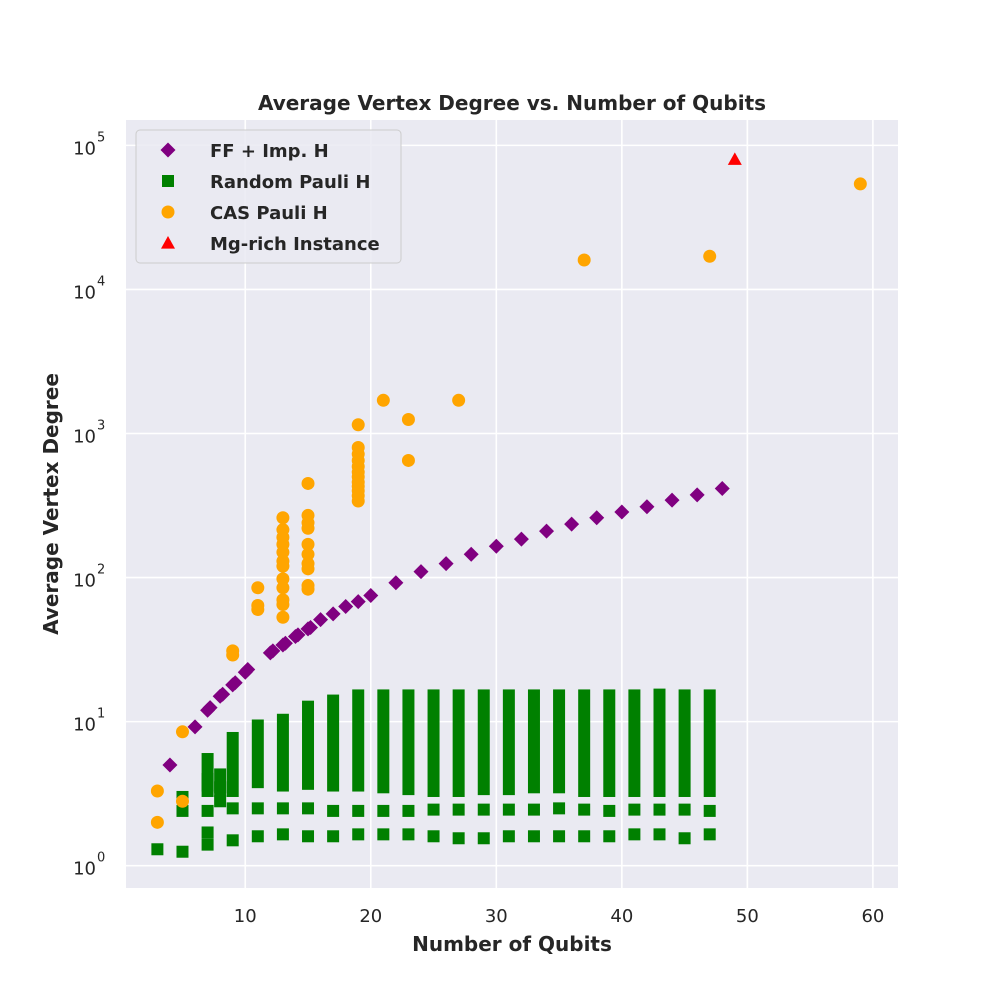  What do you see at coordinates (51, 504) in the screenshot?
I see `y-axis-title: Average Vertex Degree` at bounding box center [51, 504].